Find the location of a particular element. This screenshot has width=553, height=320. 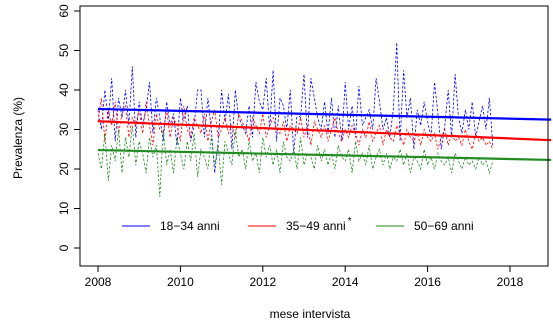

x-tick-label: 2014 is located at coordinates (345, 282).